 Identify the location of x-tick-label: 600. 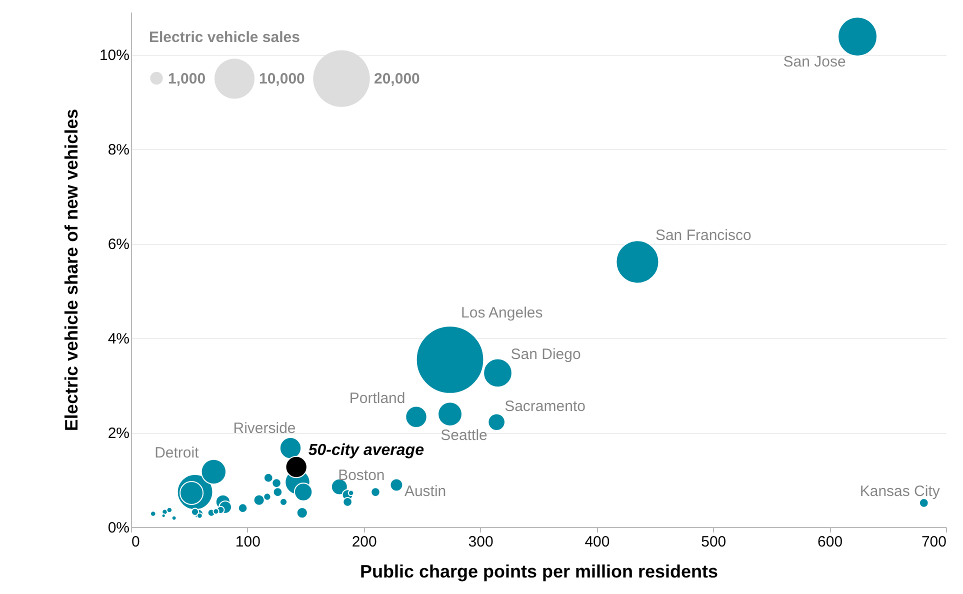
(830, 542).